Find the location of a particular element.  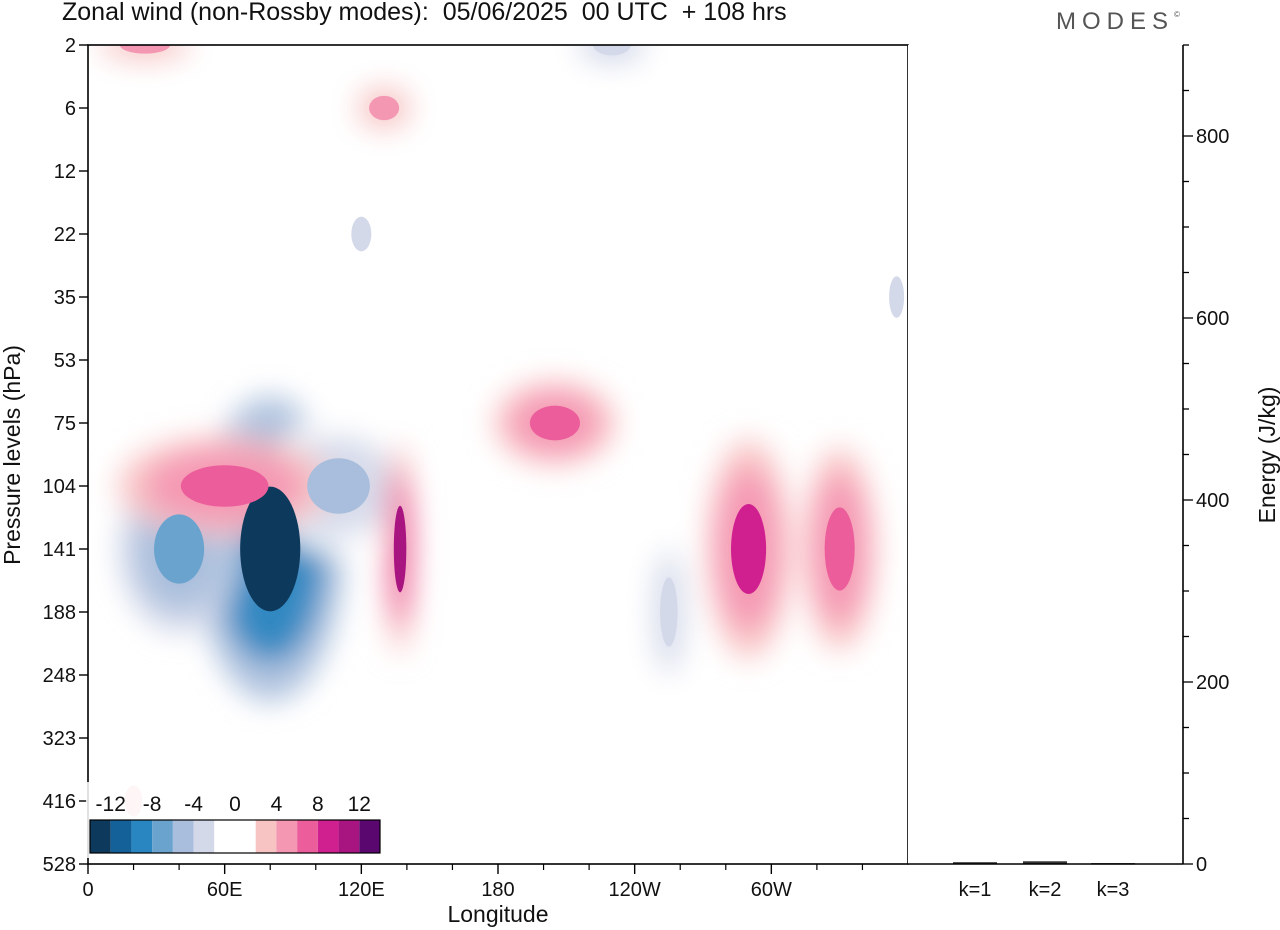

colorbar: -12 -8 -4 0 4 8 12 is located at coordinates (235, 820).